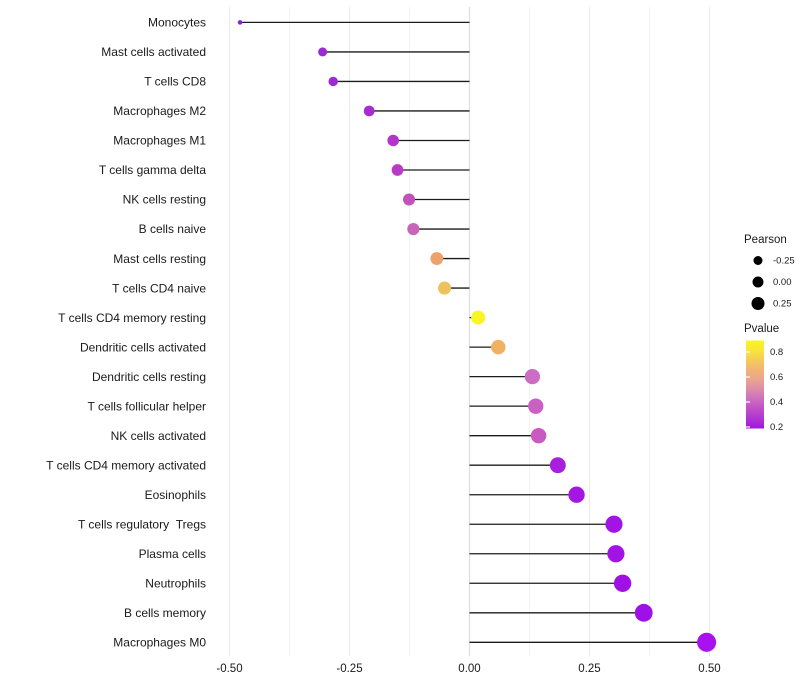  I want to click on y-axis-label: NK cells resting, so click(164, 200).